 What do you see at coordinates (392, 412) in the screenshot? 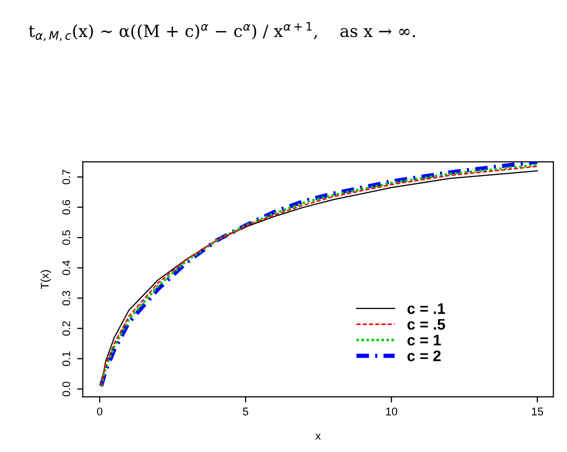
I see `x-tick-label: 10` at bounding box center [392, 412].